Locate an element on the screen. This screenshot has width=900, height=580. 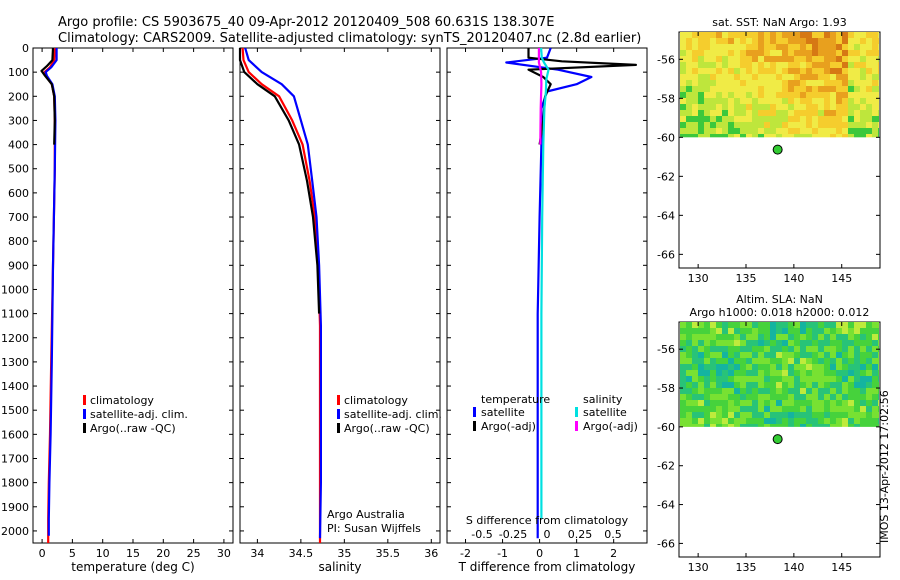
map-title: Argo h1000: 0.018 h2000: 0.012 is located at coordinates (780, 312).